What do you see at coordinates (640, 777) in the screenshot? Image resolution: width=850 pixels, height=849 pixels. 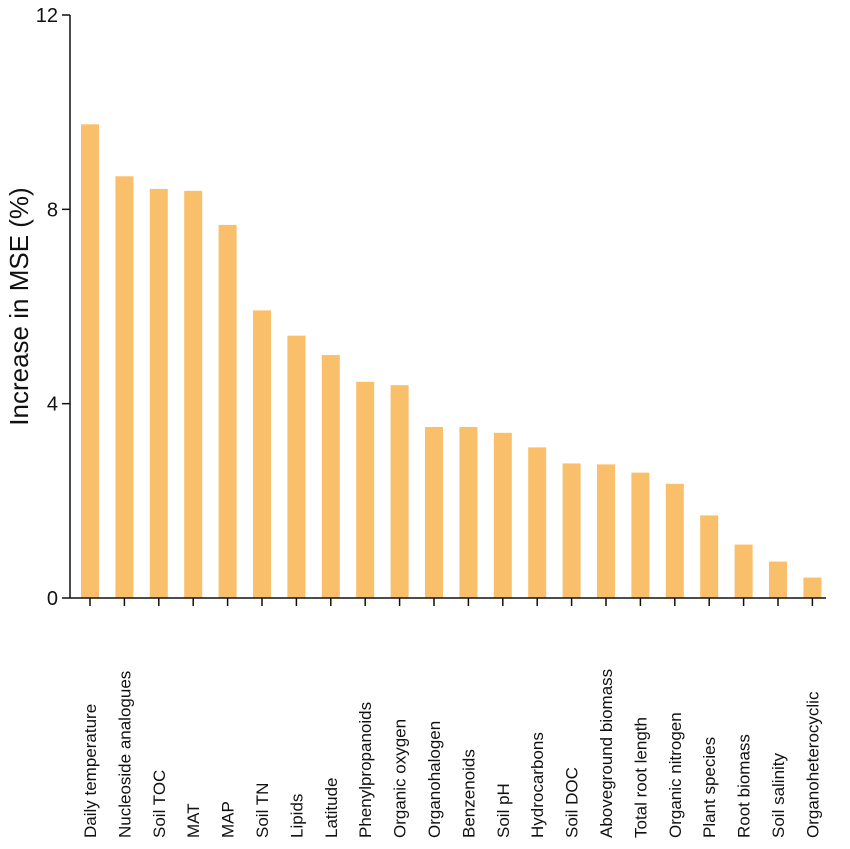 I see `x-tick-label-16: Total root length` at bounding box center [640, 777].